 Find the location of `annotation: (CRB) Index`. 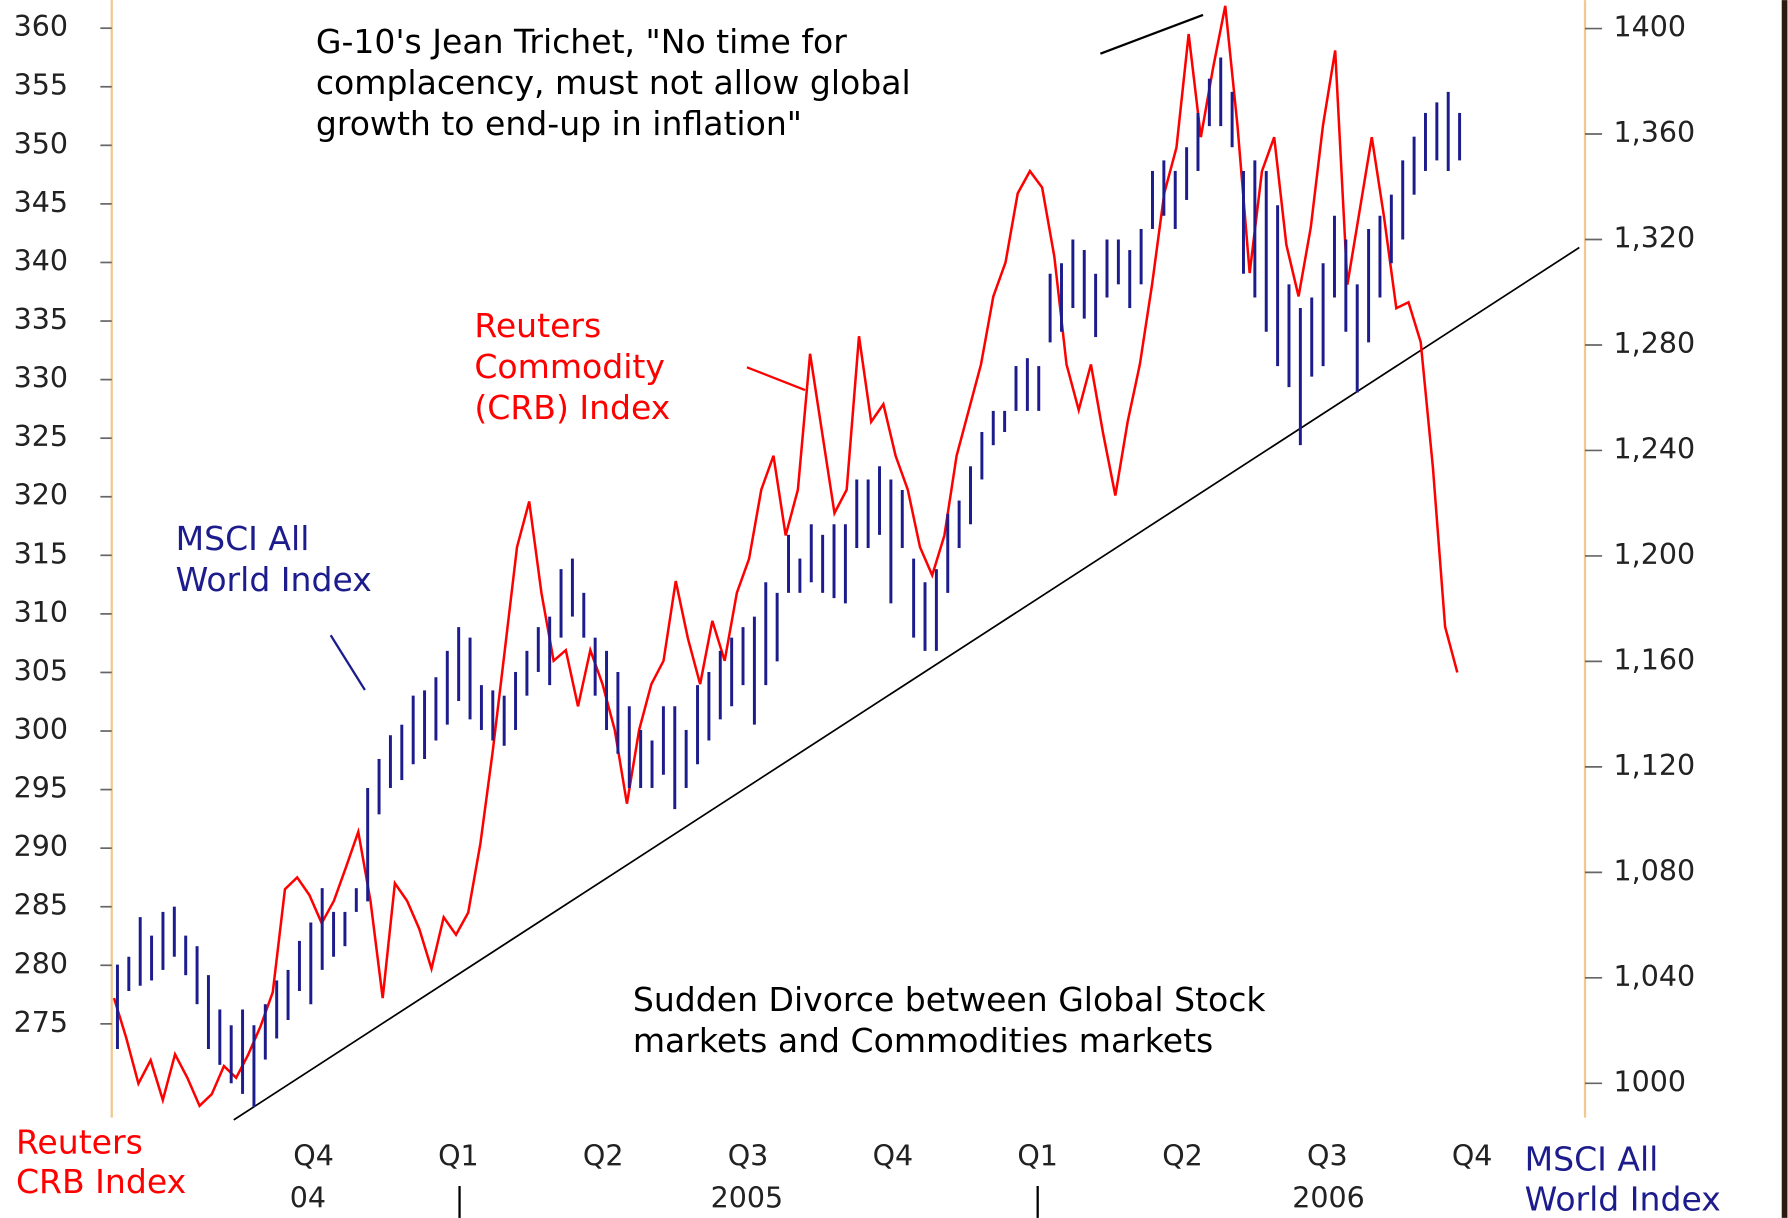

annotation: (CRB) Index is located at coordinates (572, 407).